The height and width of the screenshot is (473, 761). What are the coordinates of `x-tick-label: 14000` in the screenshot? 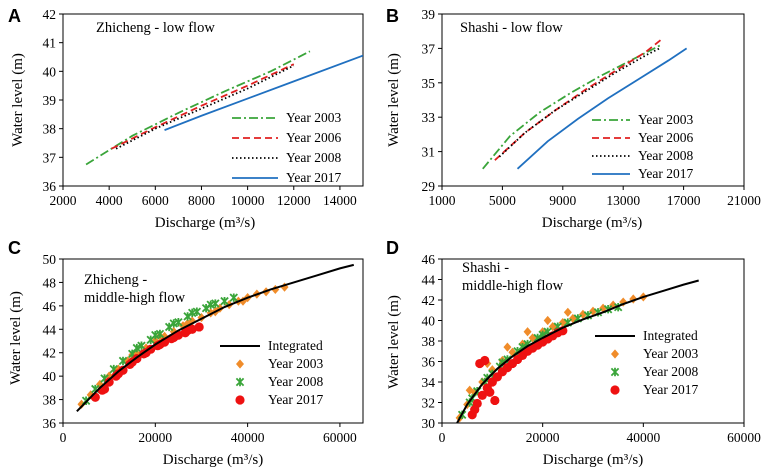 It's located at (340, 200).